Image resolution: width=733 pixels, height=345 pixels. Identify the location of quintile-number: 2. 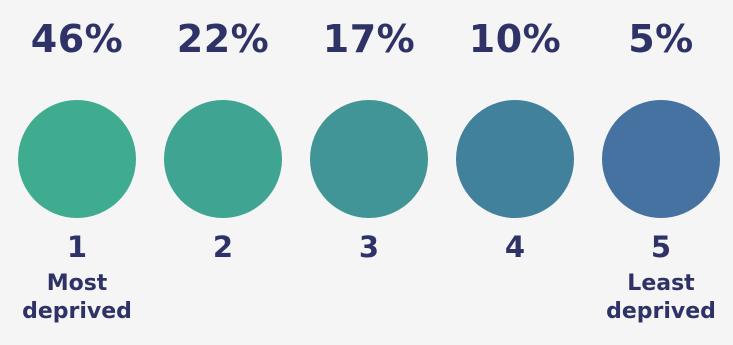
(223, 247).